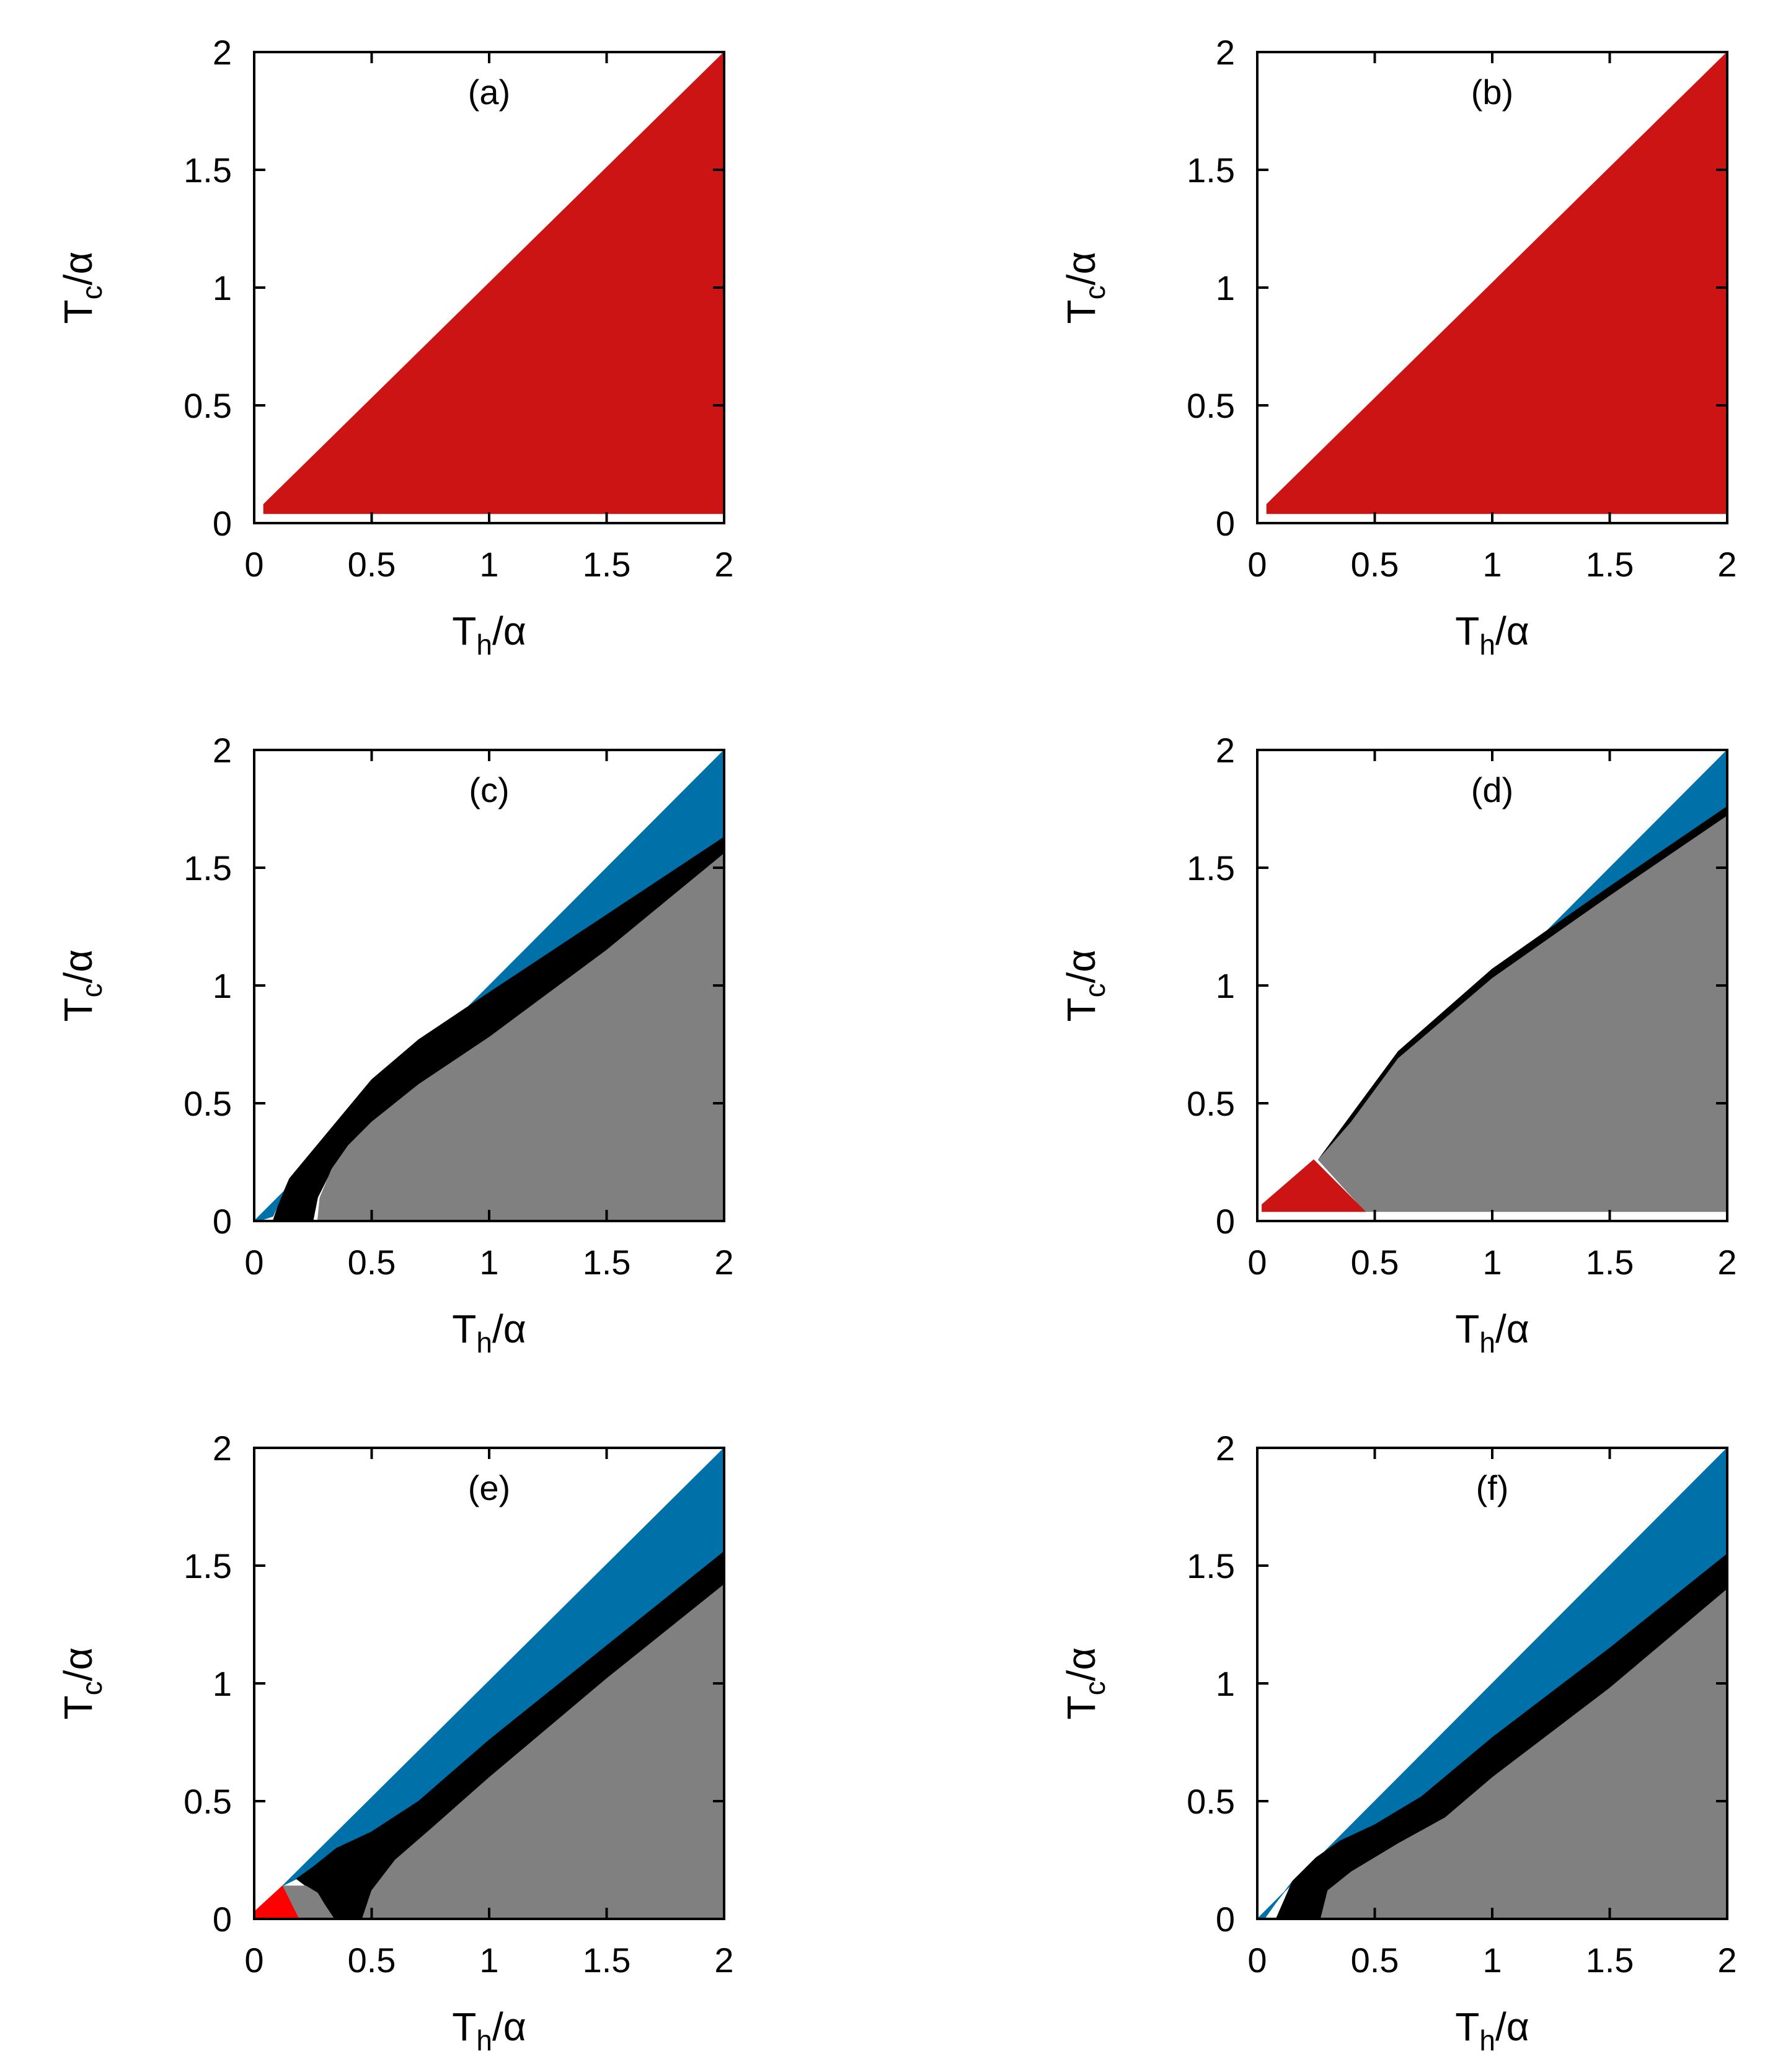 This screenshot has width=1783, height=2072. What do you see at coordinates (395, 347) in the screenshot?
I see `panel-a: 0 0.5 1 1.5 2 0 0.5 1 1.5 2 (a) Th/α Tc/α` at bounding box center [395, 347].